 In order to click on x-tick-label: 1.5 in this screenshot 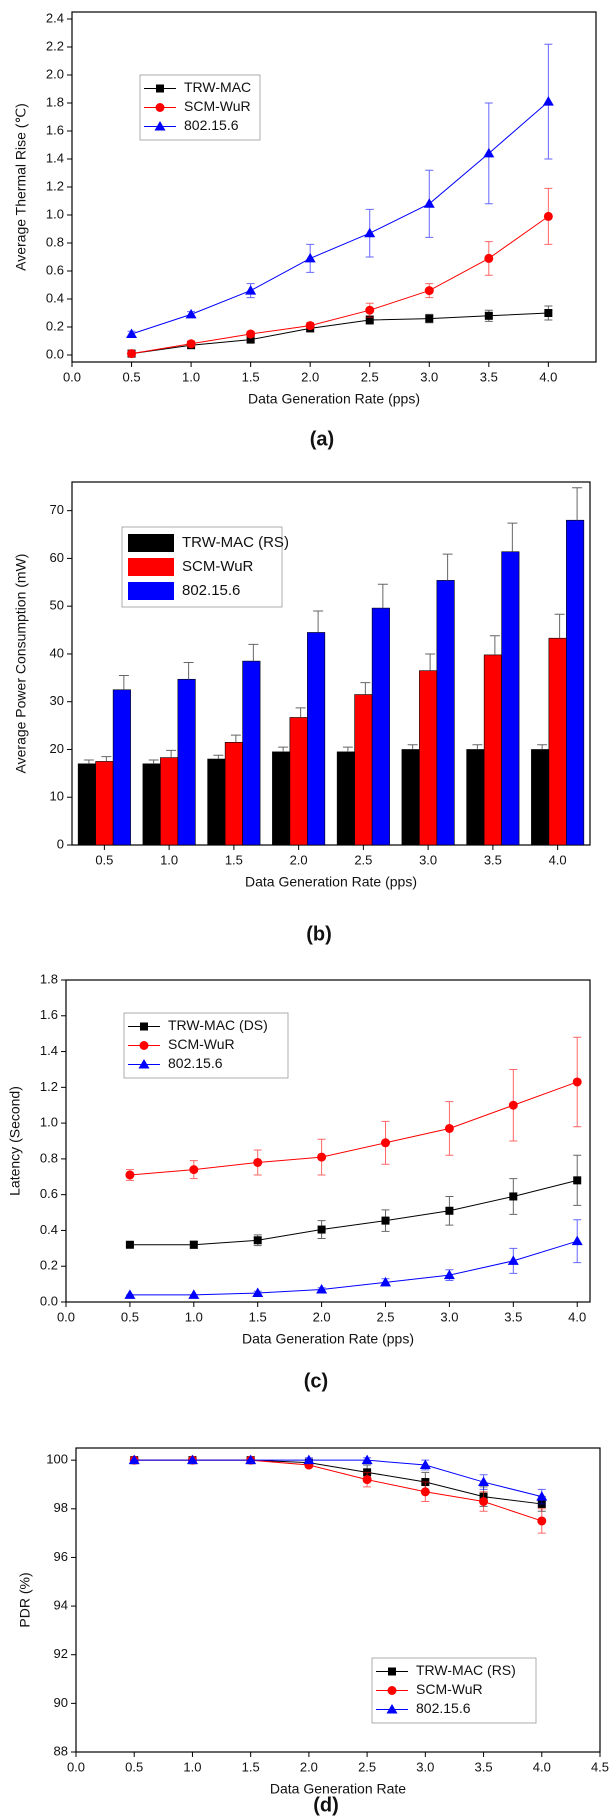, I will do `click(234, 859)`.